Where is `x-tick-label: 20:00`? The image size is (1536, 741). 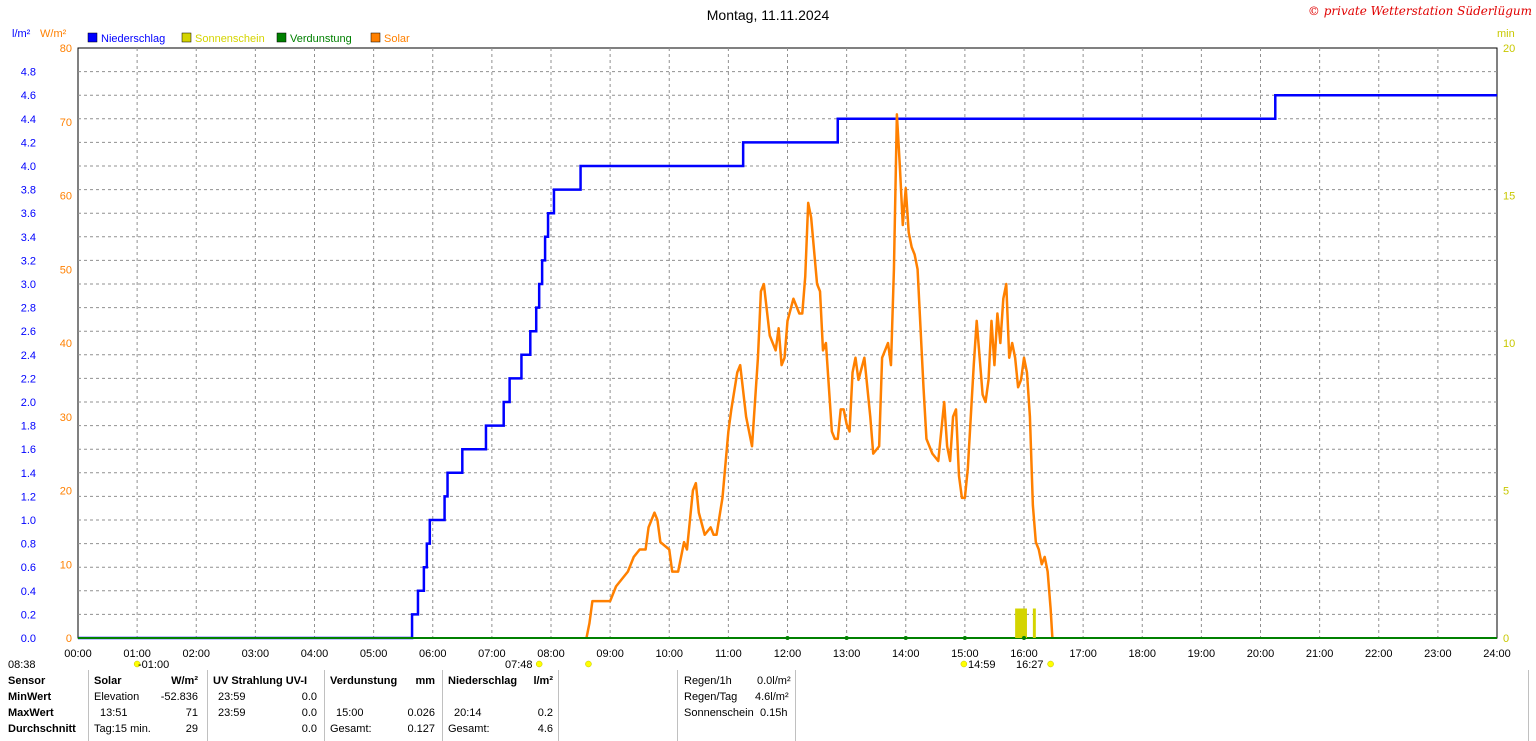 x-tick-label: 20:00 is located at coordinates (1261, 654).